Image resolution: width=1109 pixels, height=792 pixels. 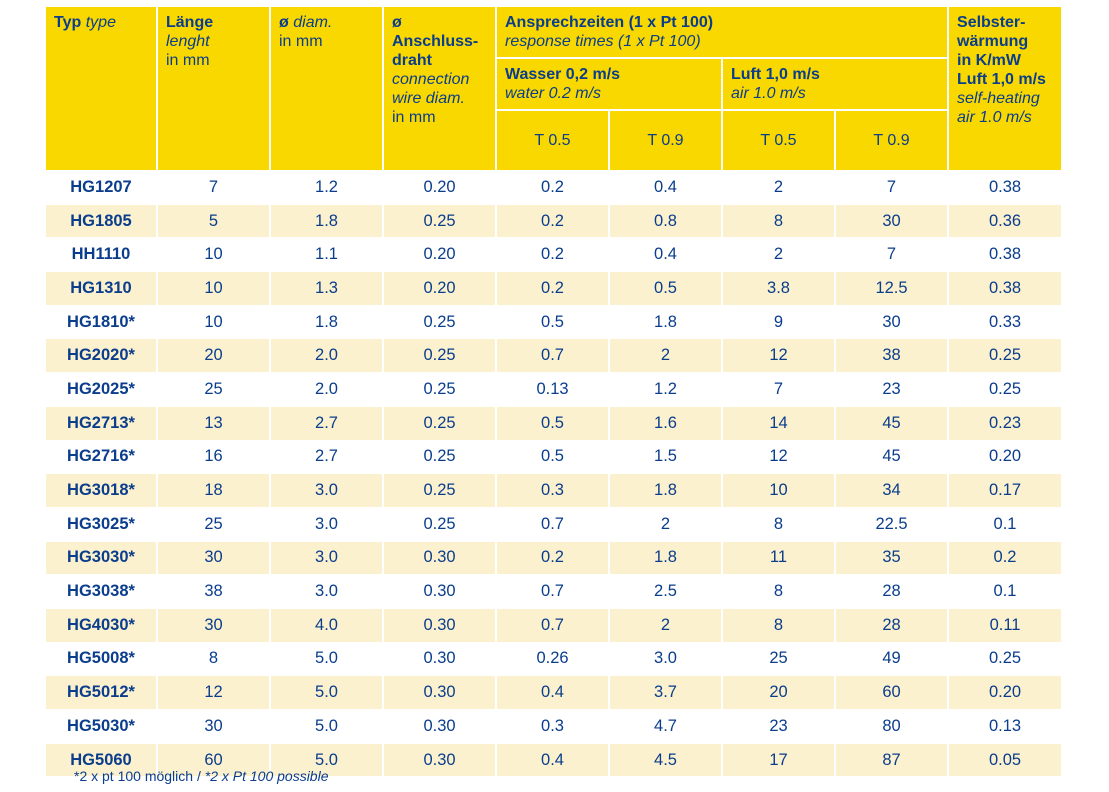 I want to click on header-length-en: lenght, so click(x=188, y=41).